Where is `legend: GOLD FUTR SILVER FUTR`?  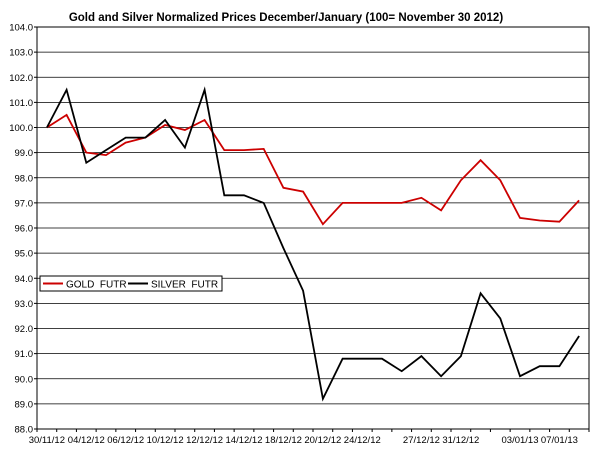
legend: GOLD FUTR SILVER FUTR is located at coordinates (131, 283).